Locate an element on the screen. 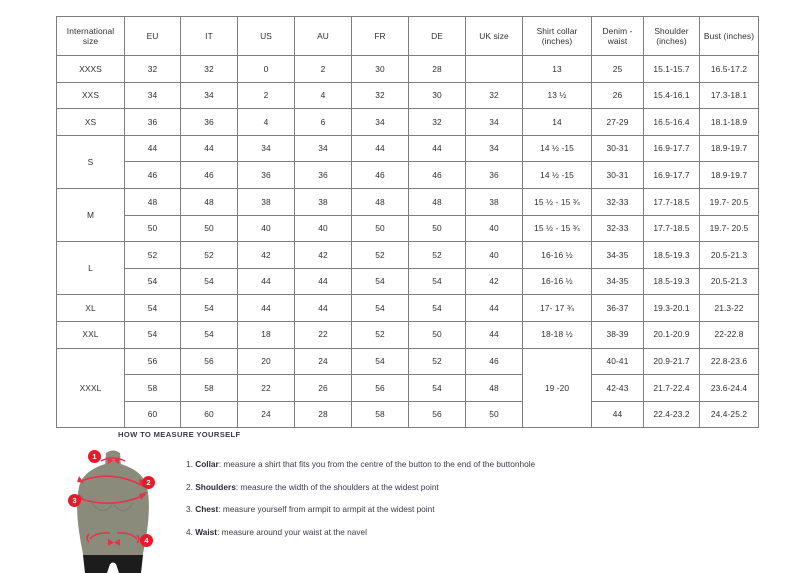 This screenshot has height=573, width=787. col-header-denim-waist-line1: Denim - is located at coordinates (617, 30).